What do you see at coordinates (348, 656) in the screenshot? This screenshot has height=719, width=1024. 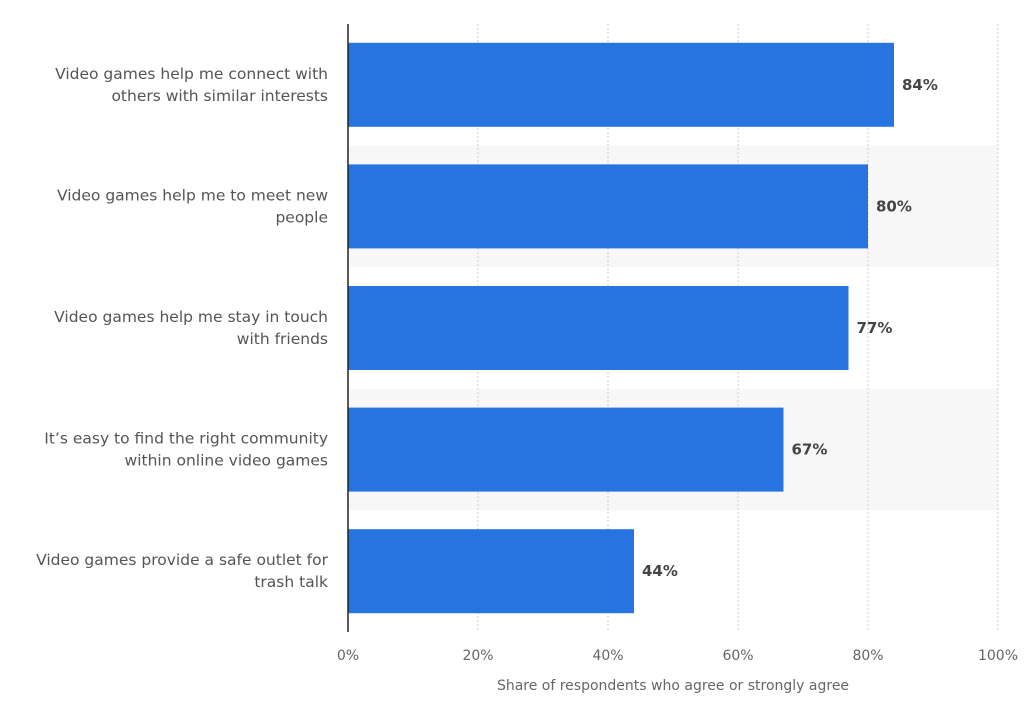 I see `x-tick-label: 0%` at bounding box center [348, 656].